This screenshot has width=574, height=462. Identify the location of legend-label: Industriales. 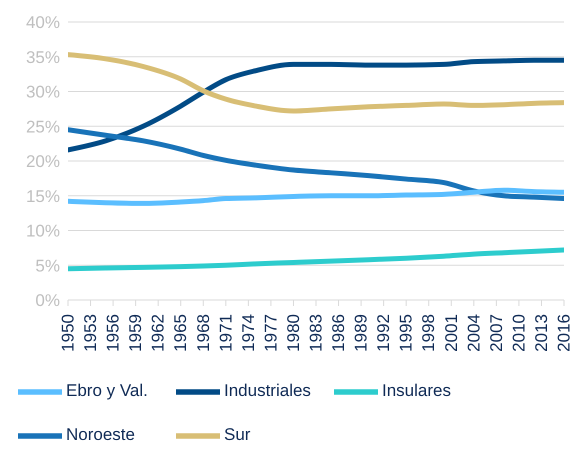
(268, 391).